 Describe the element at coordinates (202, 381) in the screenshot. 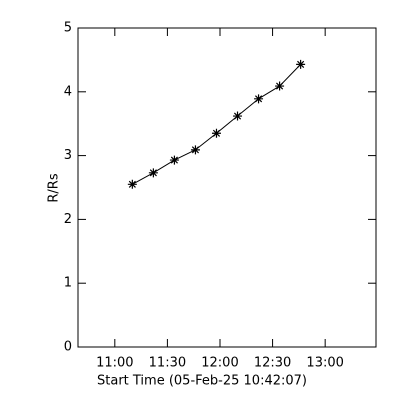

I see `x-axis-label: Start Time (05-Feb-25 10:42:07)` at that location.